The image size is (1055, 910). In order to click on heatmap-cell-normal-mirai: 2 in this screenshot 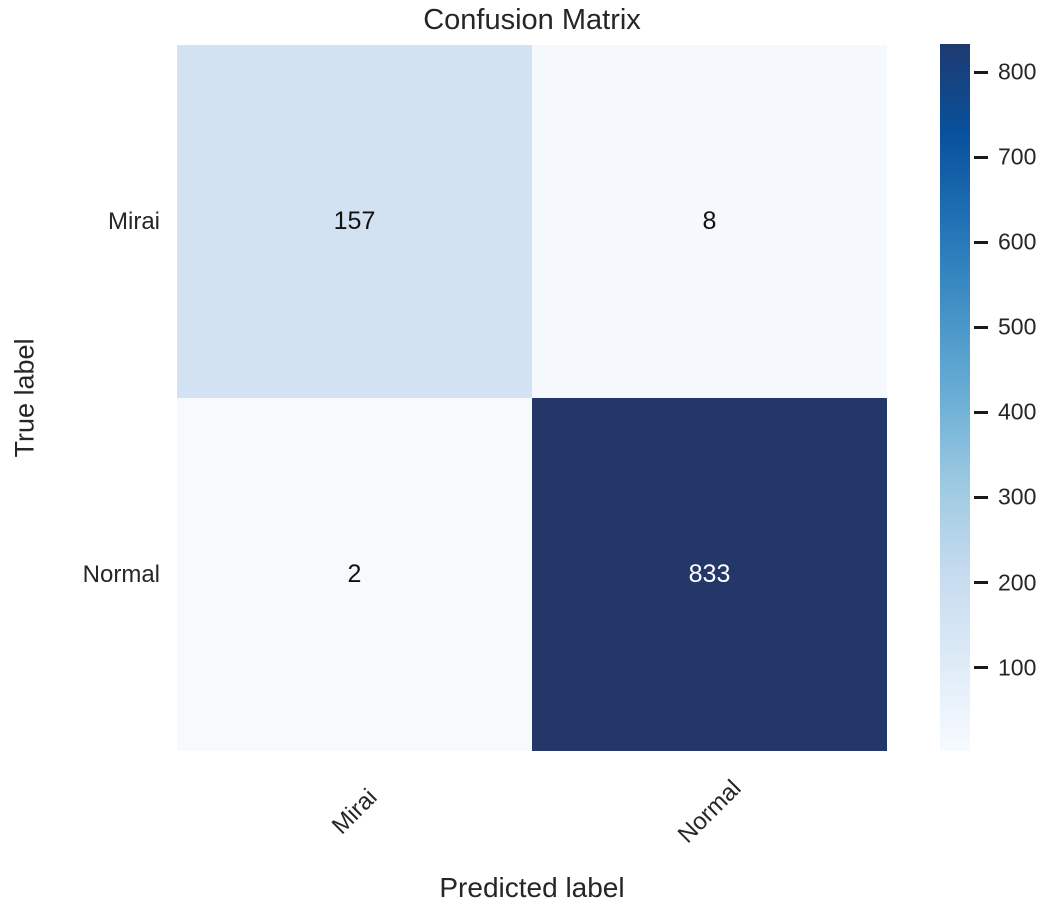, I will do `click(354, 574)`.